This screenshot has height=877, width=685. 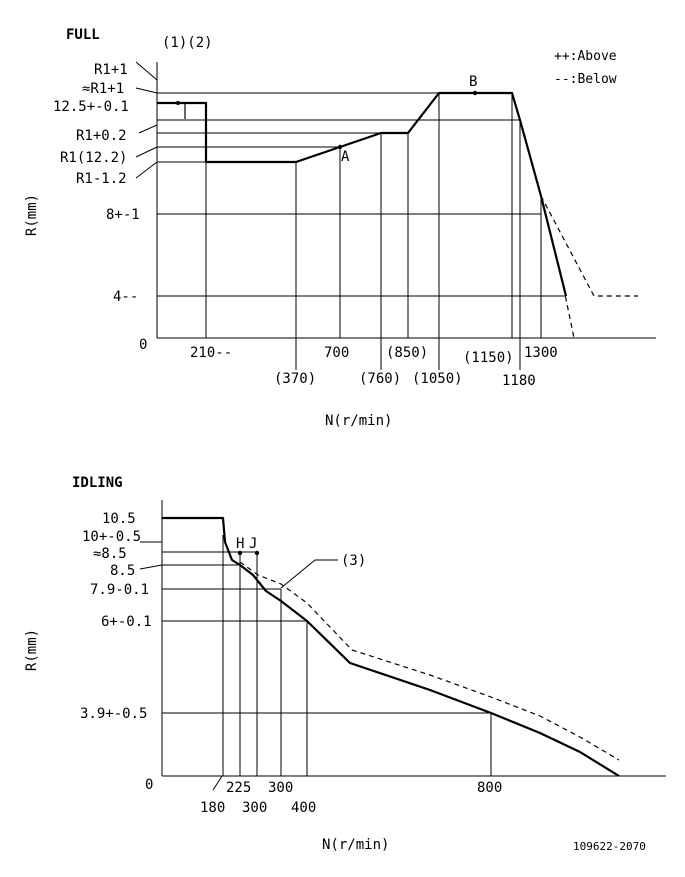 I want to click on point-h-label: H, so click(x=240, y=544).